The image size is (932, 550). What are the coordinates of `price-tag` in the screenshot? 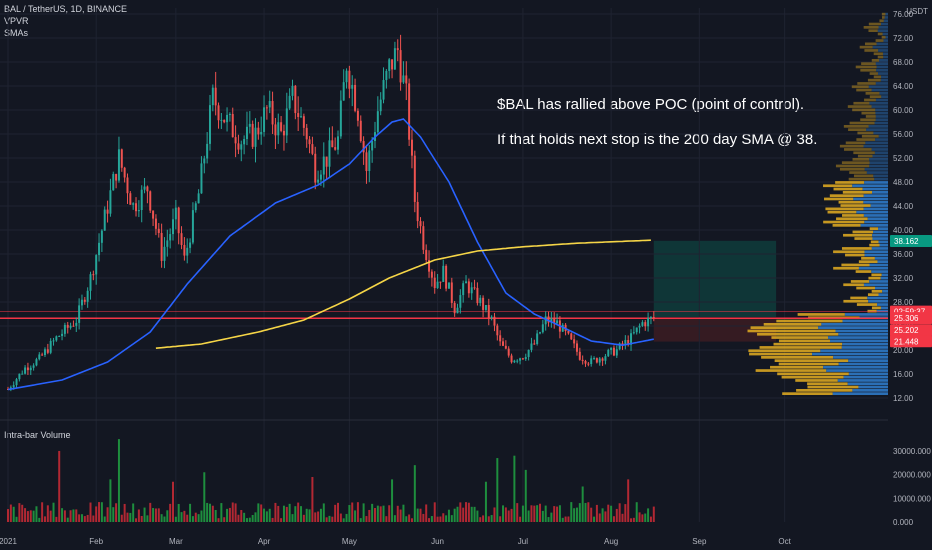 It's located at (911, 330).